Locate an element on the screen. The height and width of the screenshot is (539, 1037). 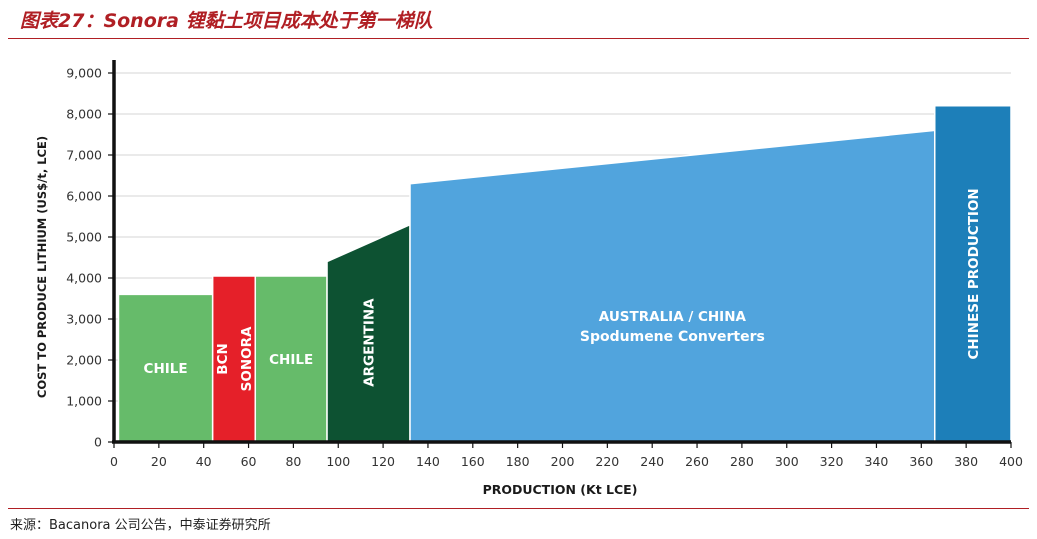
x-tick-label: 240 is located at coordinates (652, 461).